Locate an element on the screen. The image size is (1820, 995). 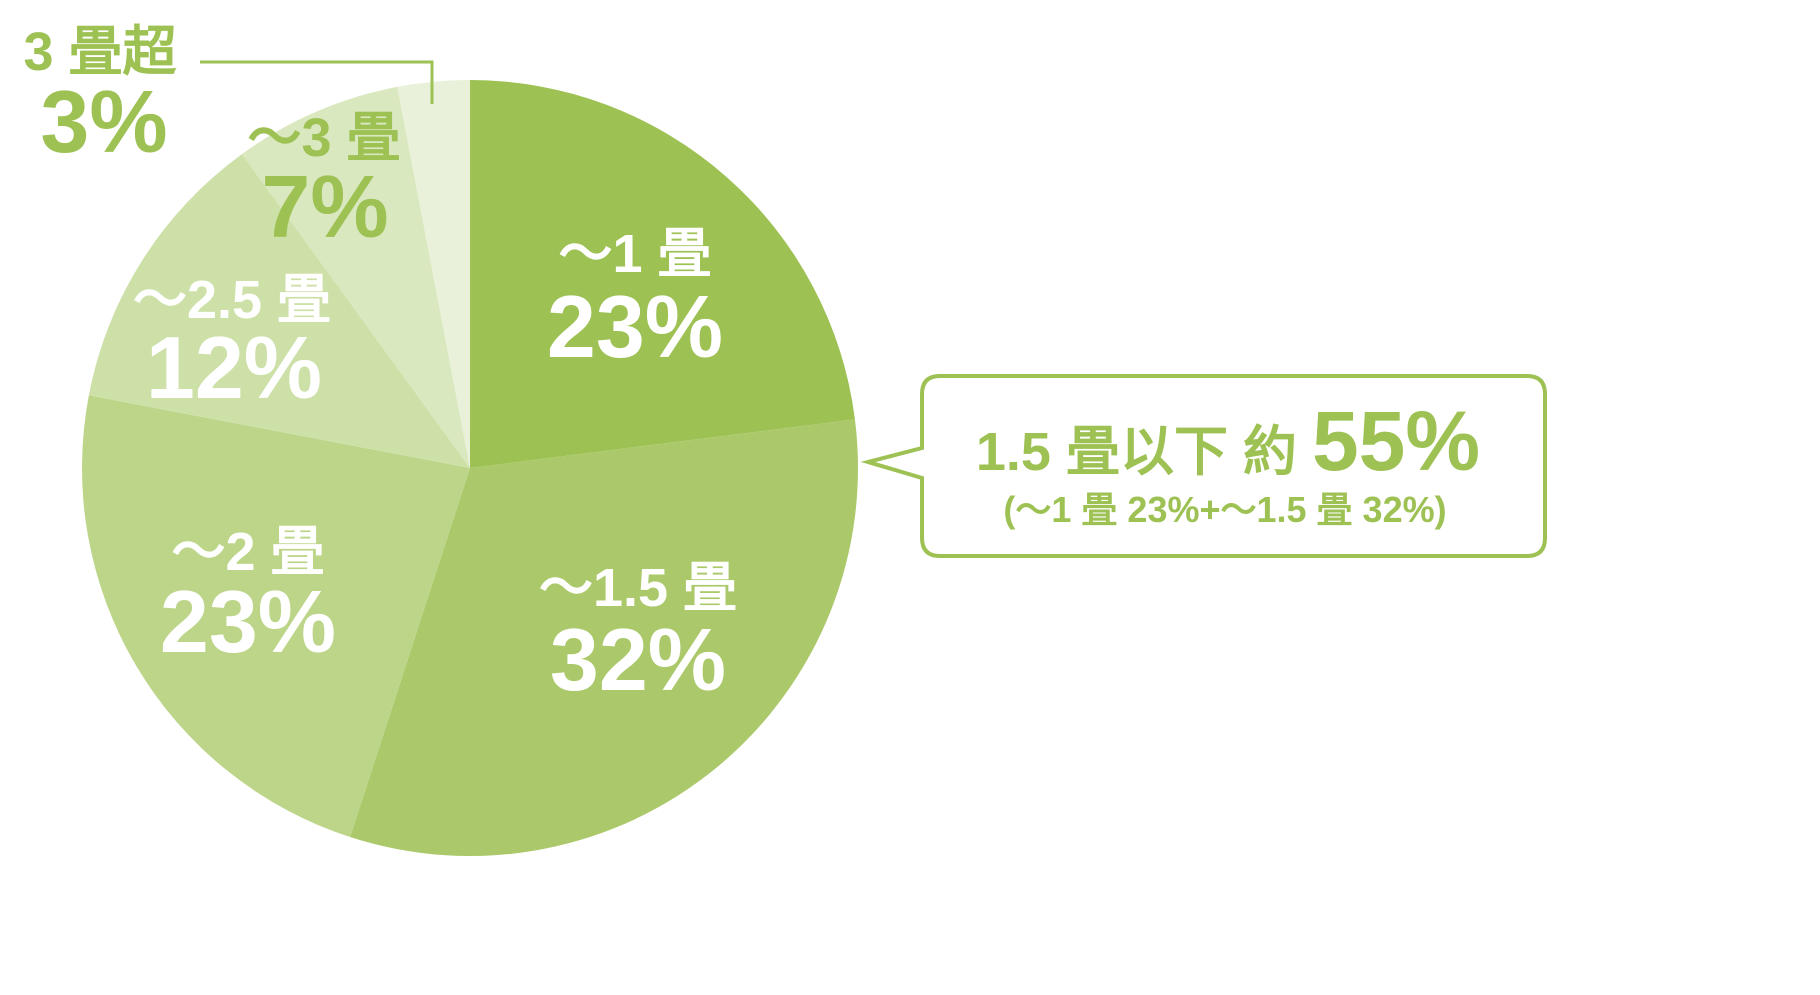
callout-main-prefix: 1.5 畳以下 約 is located at coordinates (1144, 452).